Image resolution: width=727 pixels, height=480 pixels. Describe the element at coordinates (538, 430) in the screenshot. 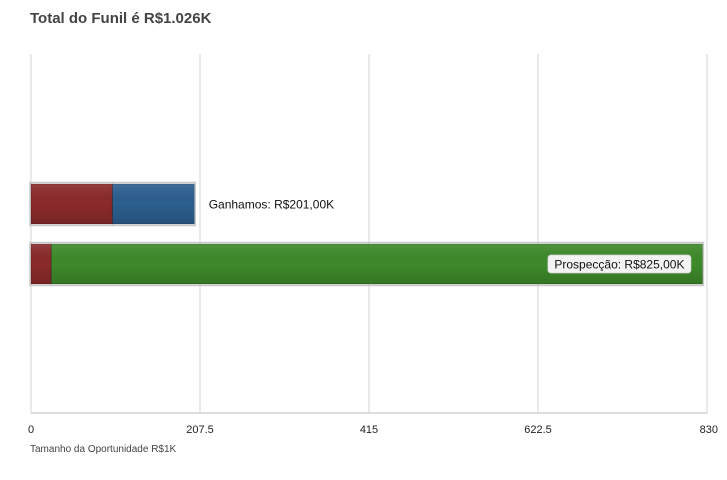

I see `x-tick-label: 622.5` at that location.